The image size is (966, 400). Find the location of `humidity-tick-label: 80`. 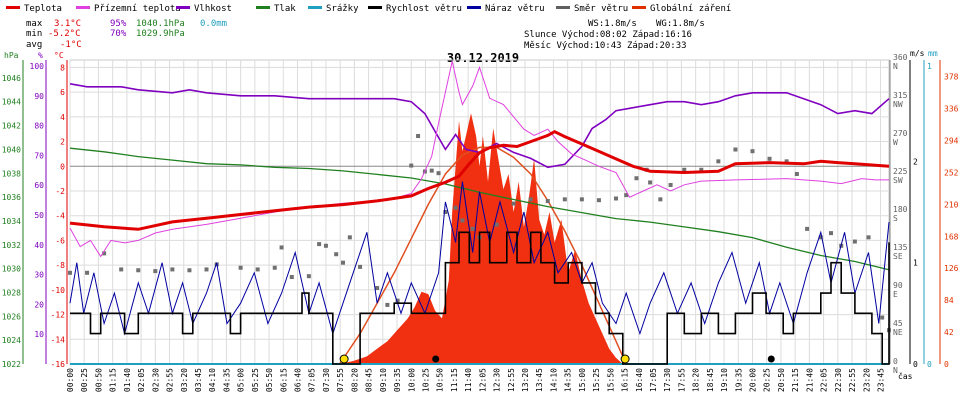

humidity-tick-label: 80 is located at coordinates (39, 126).